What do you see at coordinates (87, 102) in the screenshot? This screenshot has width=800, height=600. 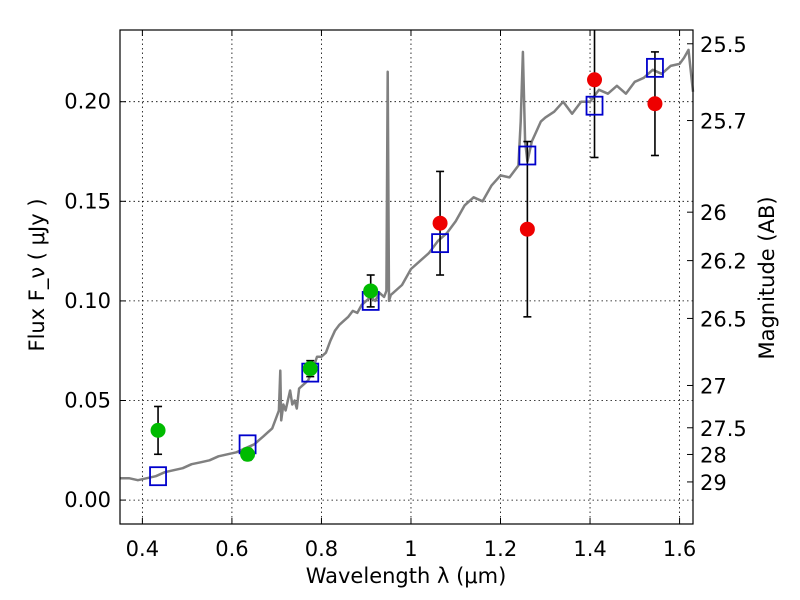 I see `y-tick-label: 0.20` at bounding box center [87, 102].